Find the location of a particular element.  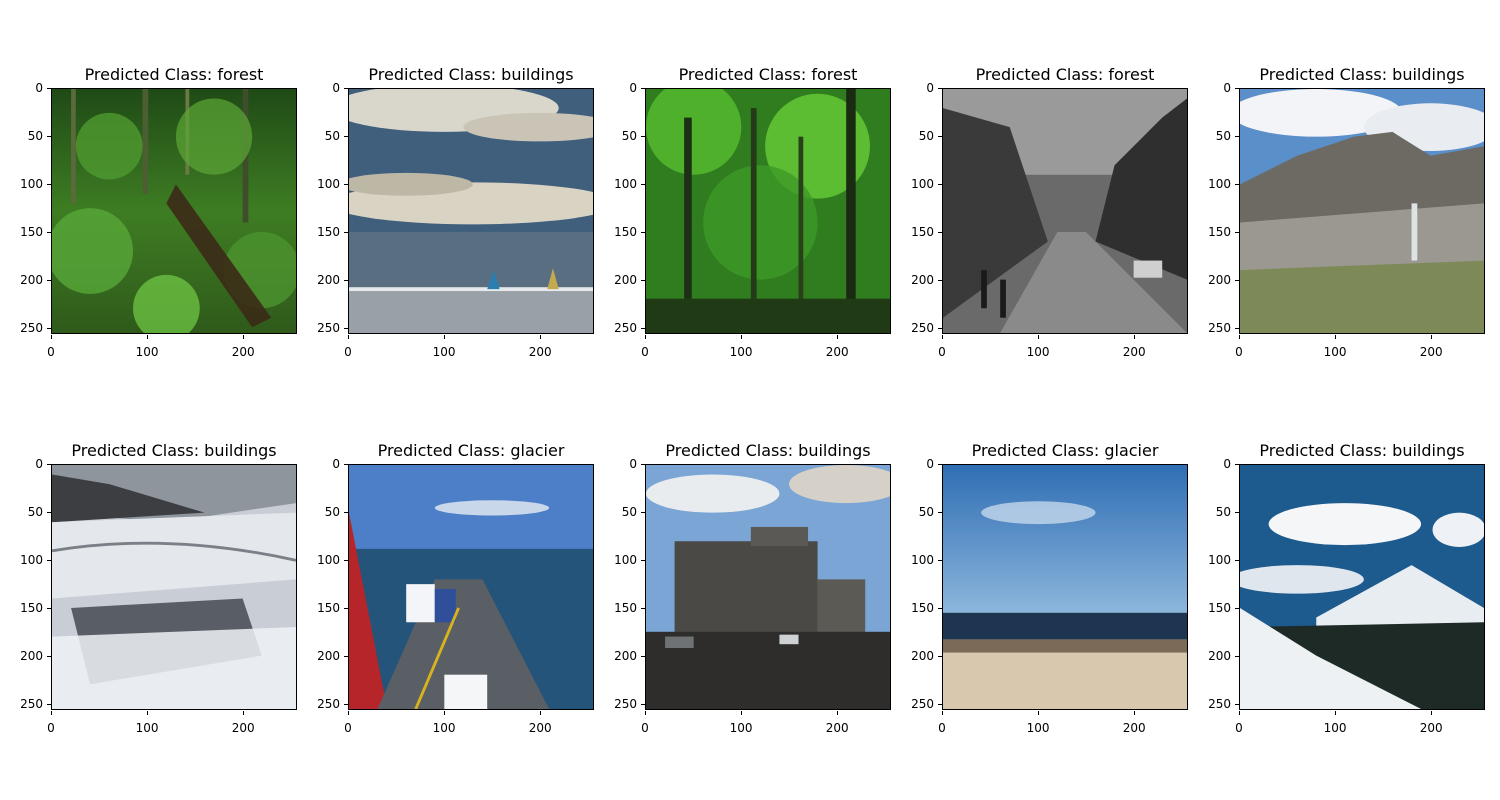

image-forest-tall is located at coordinates (768, 211).